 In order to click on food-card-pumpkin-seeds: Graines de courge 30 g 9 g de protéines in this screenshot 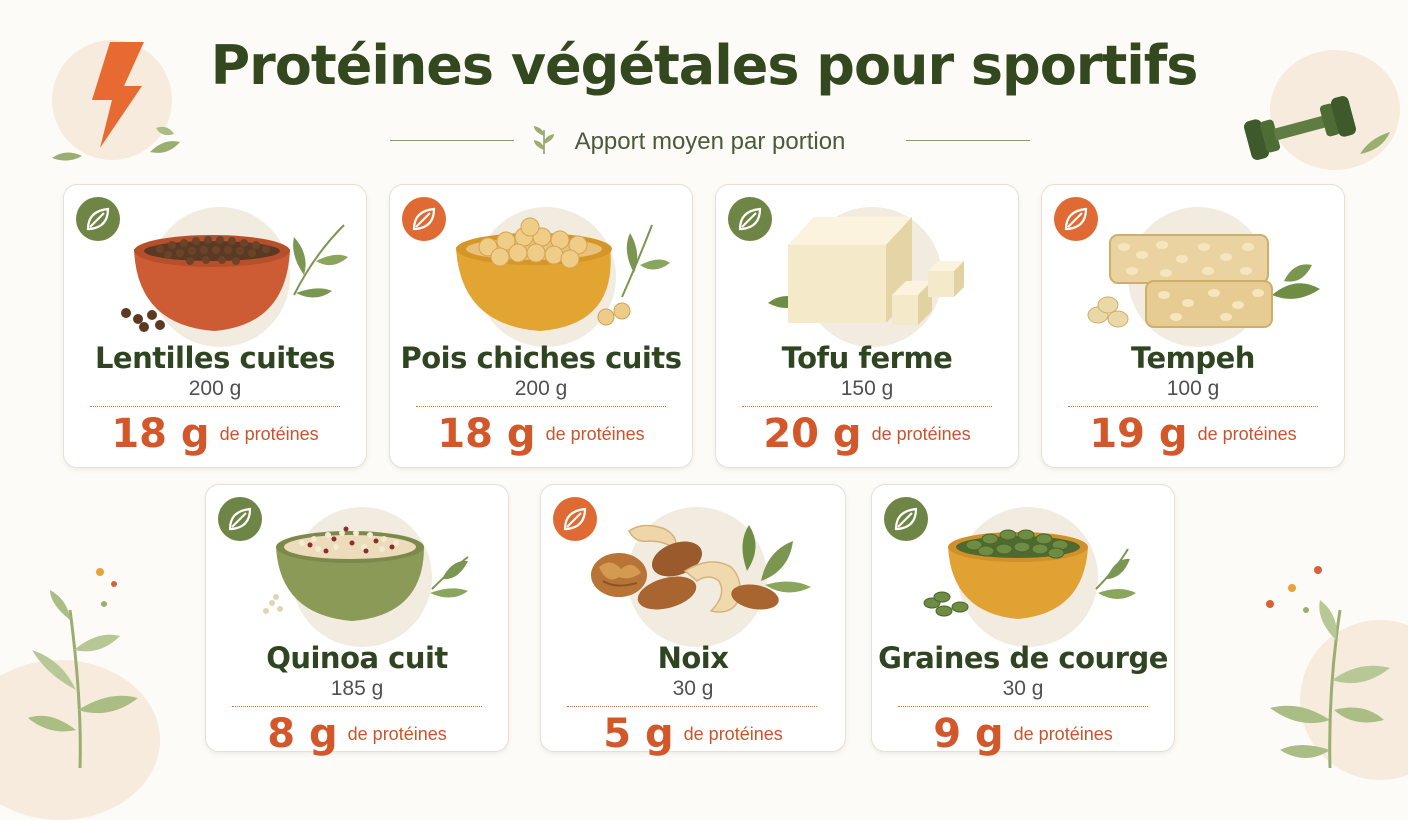, I will do `click(1023, 620)`.